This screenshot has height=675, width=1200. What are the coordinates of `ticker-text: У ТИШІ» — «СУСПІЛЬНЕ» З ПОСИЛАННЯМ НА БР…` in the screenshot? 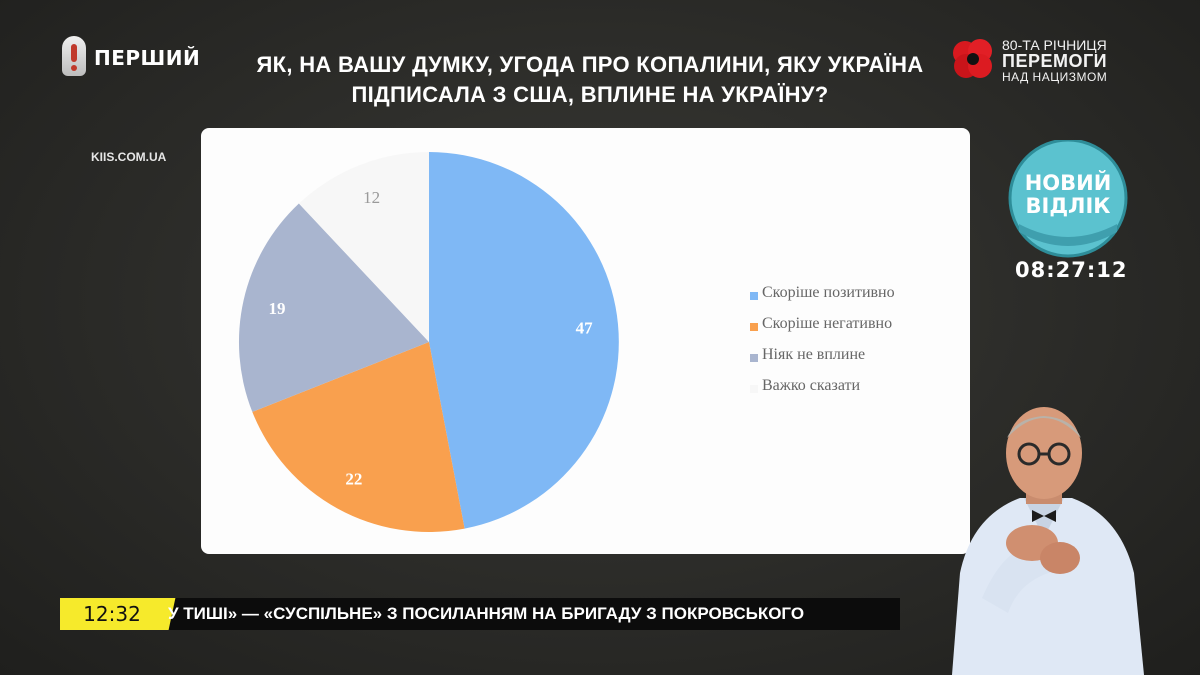 It's located at (486, 613).